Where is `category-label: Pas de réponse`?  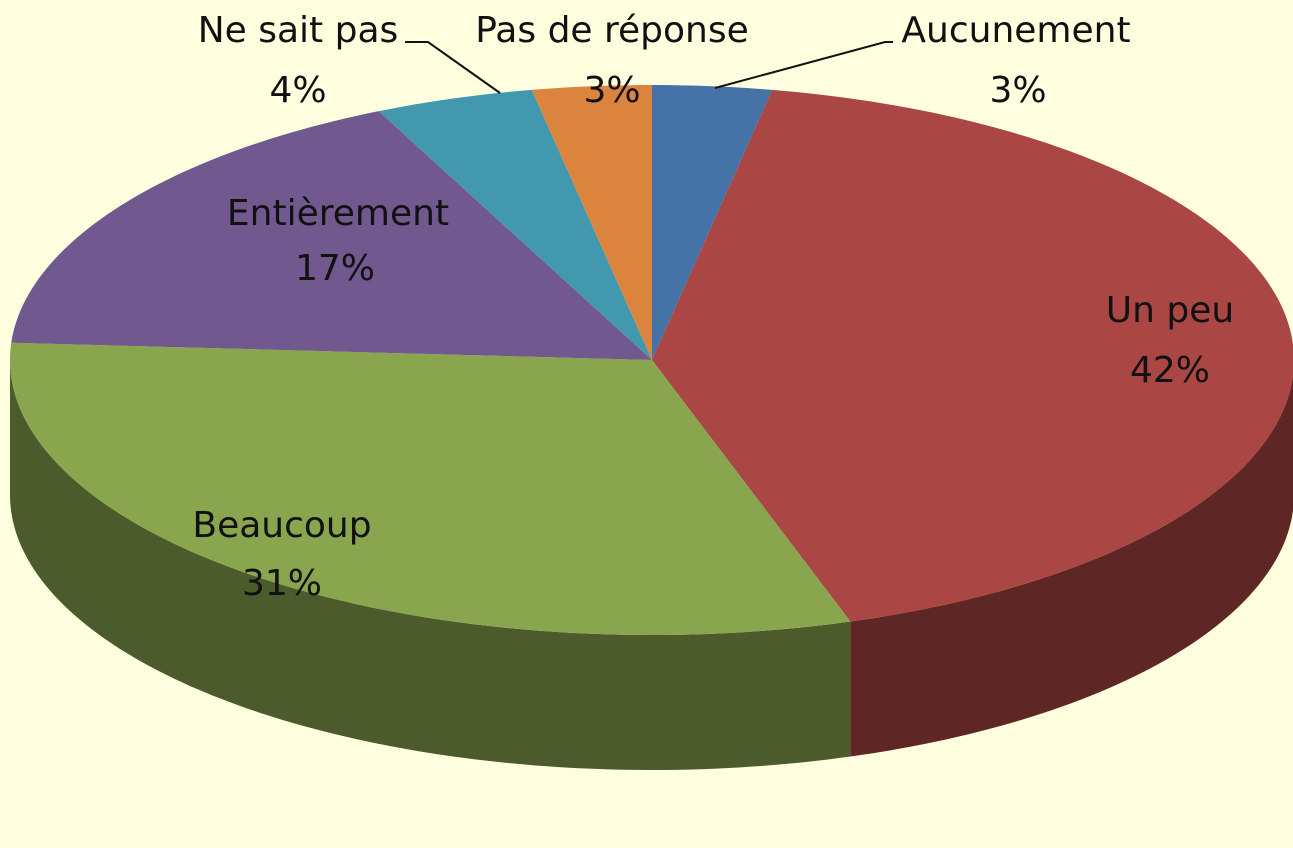 category-label: Pas de réponse is located at coordinates (612, 30).